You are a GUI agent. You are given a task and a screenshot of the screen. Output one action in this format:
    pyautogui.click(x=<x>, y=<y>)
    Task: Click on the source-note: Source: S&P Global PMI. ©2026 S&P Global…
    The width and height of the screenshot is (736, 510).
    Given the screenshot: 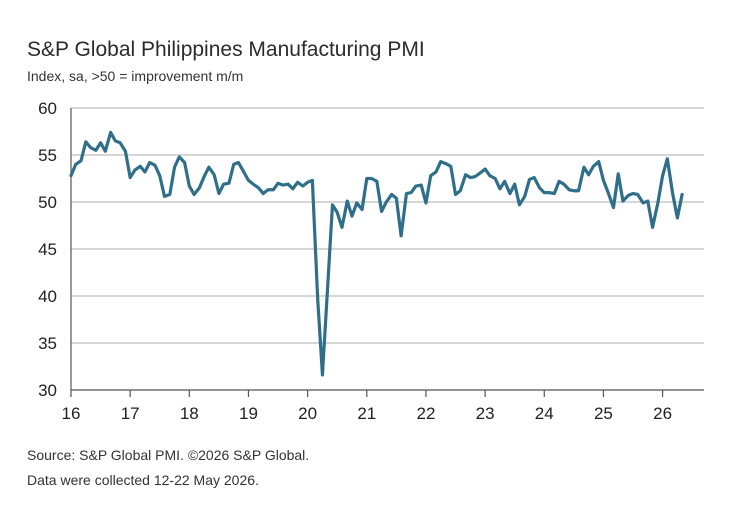 What is the action you would take?
    pyautogui.click(x=168, y=455)
    